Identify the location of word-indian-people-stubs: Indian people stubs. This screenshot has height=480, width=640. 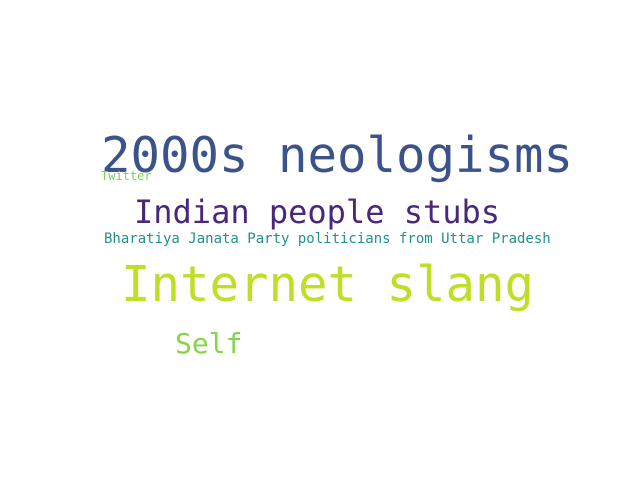
(317, 212).